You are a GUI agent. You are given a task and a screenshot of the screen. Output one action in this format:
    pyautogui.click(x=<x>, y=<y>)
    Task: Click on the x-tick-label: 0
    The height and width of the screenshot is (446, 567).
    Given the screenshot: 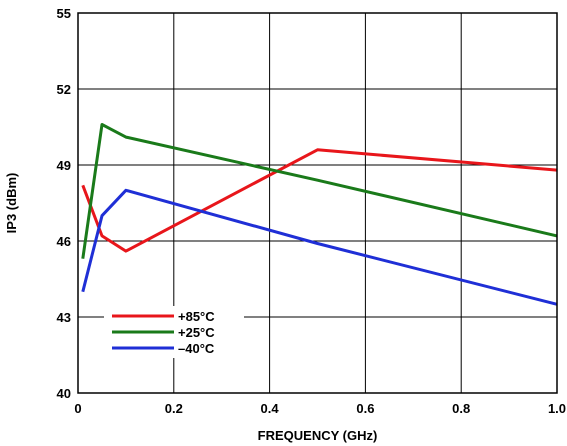 What is the action you would take?
    pyautogui.click(x=77, y=408)
    